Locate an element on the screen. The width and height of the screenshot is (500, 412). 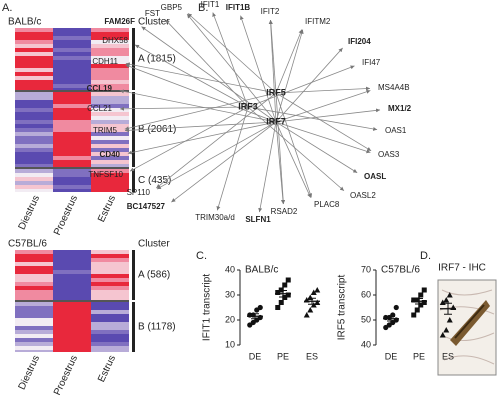
target-label: RSAD2 is located at coordinates (284, 211).